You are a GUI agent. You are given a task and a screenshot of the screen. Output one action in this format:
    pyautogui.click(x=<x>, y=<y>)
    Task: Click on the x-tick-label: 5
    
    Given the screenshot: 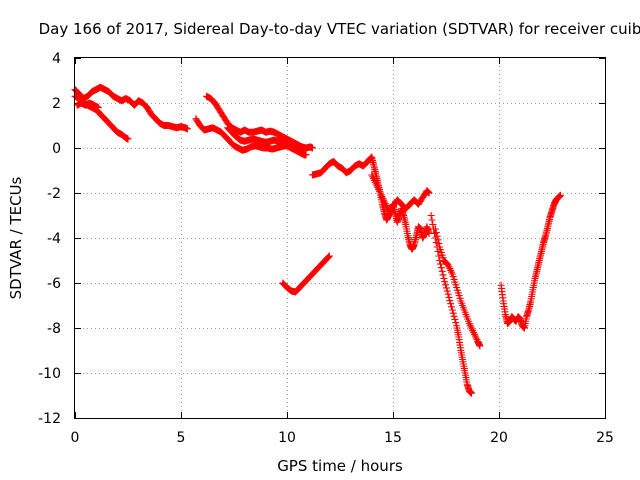 What is the action you would take?
    pyautogui.click(x=181, y=438)
    